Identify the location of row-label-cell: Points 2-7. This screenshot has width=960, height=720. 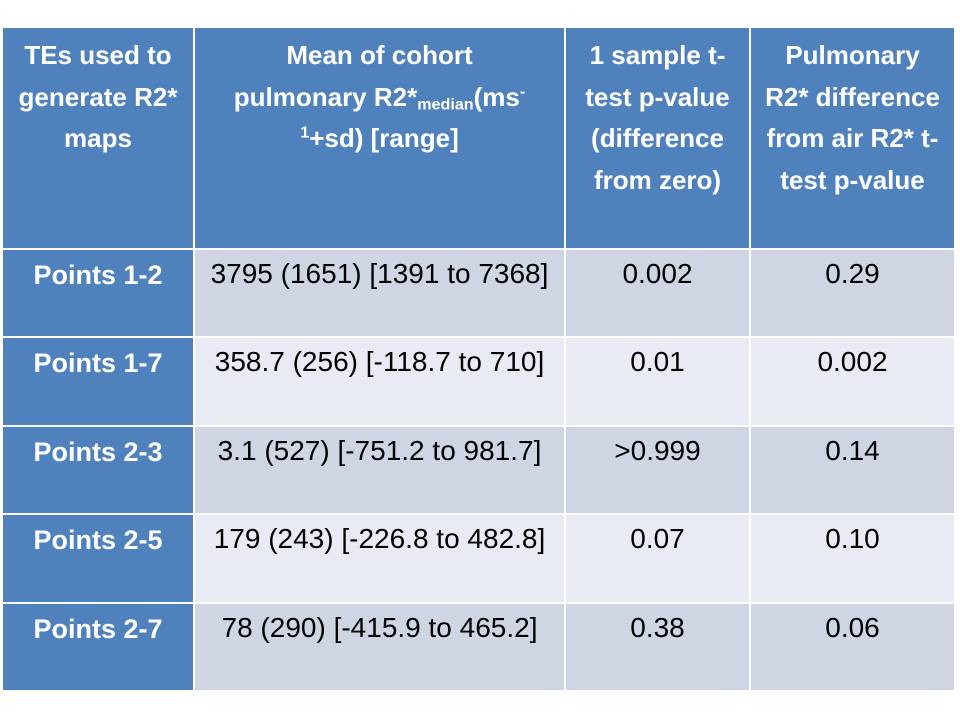
(98, 646).